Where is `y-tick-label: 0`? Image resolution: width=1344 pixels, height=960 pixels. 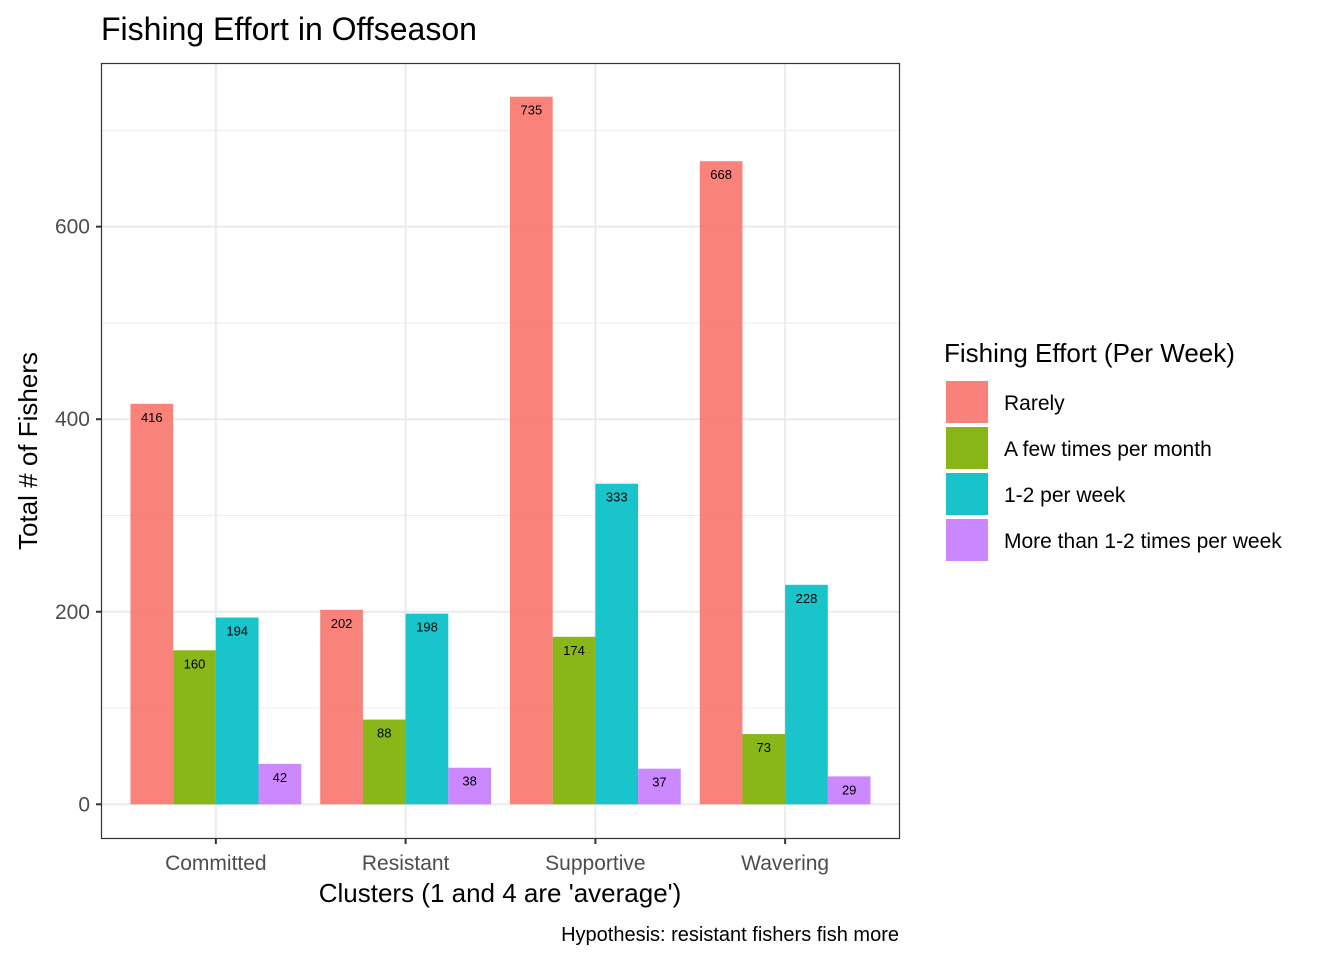
y-tick-label: 0 is located at coordinates (84, 804).